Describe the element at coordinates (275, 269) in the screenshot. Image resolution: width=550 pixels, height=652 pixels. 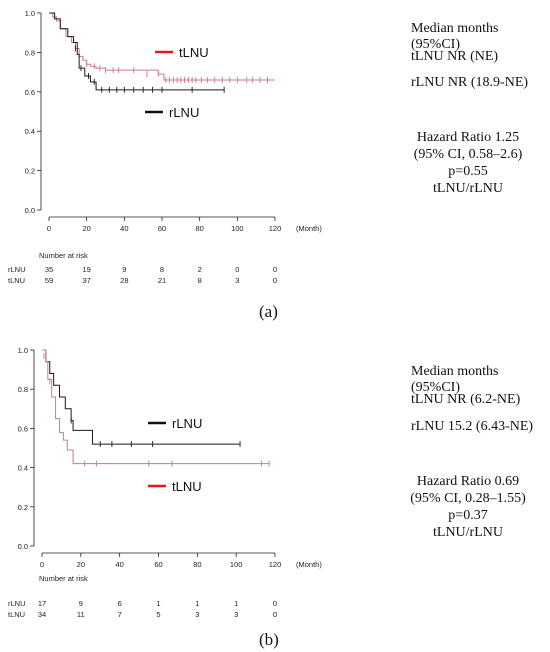
I see `risk-value-rLNU-a-6: 0` at that location.